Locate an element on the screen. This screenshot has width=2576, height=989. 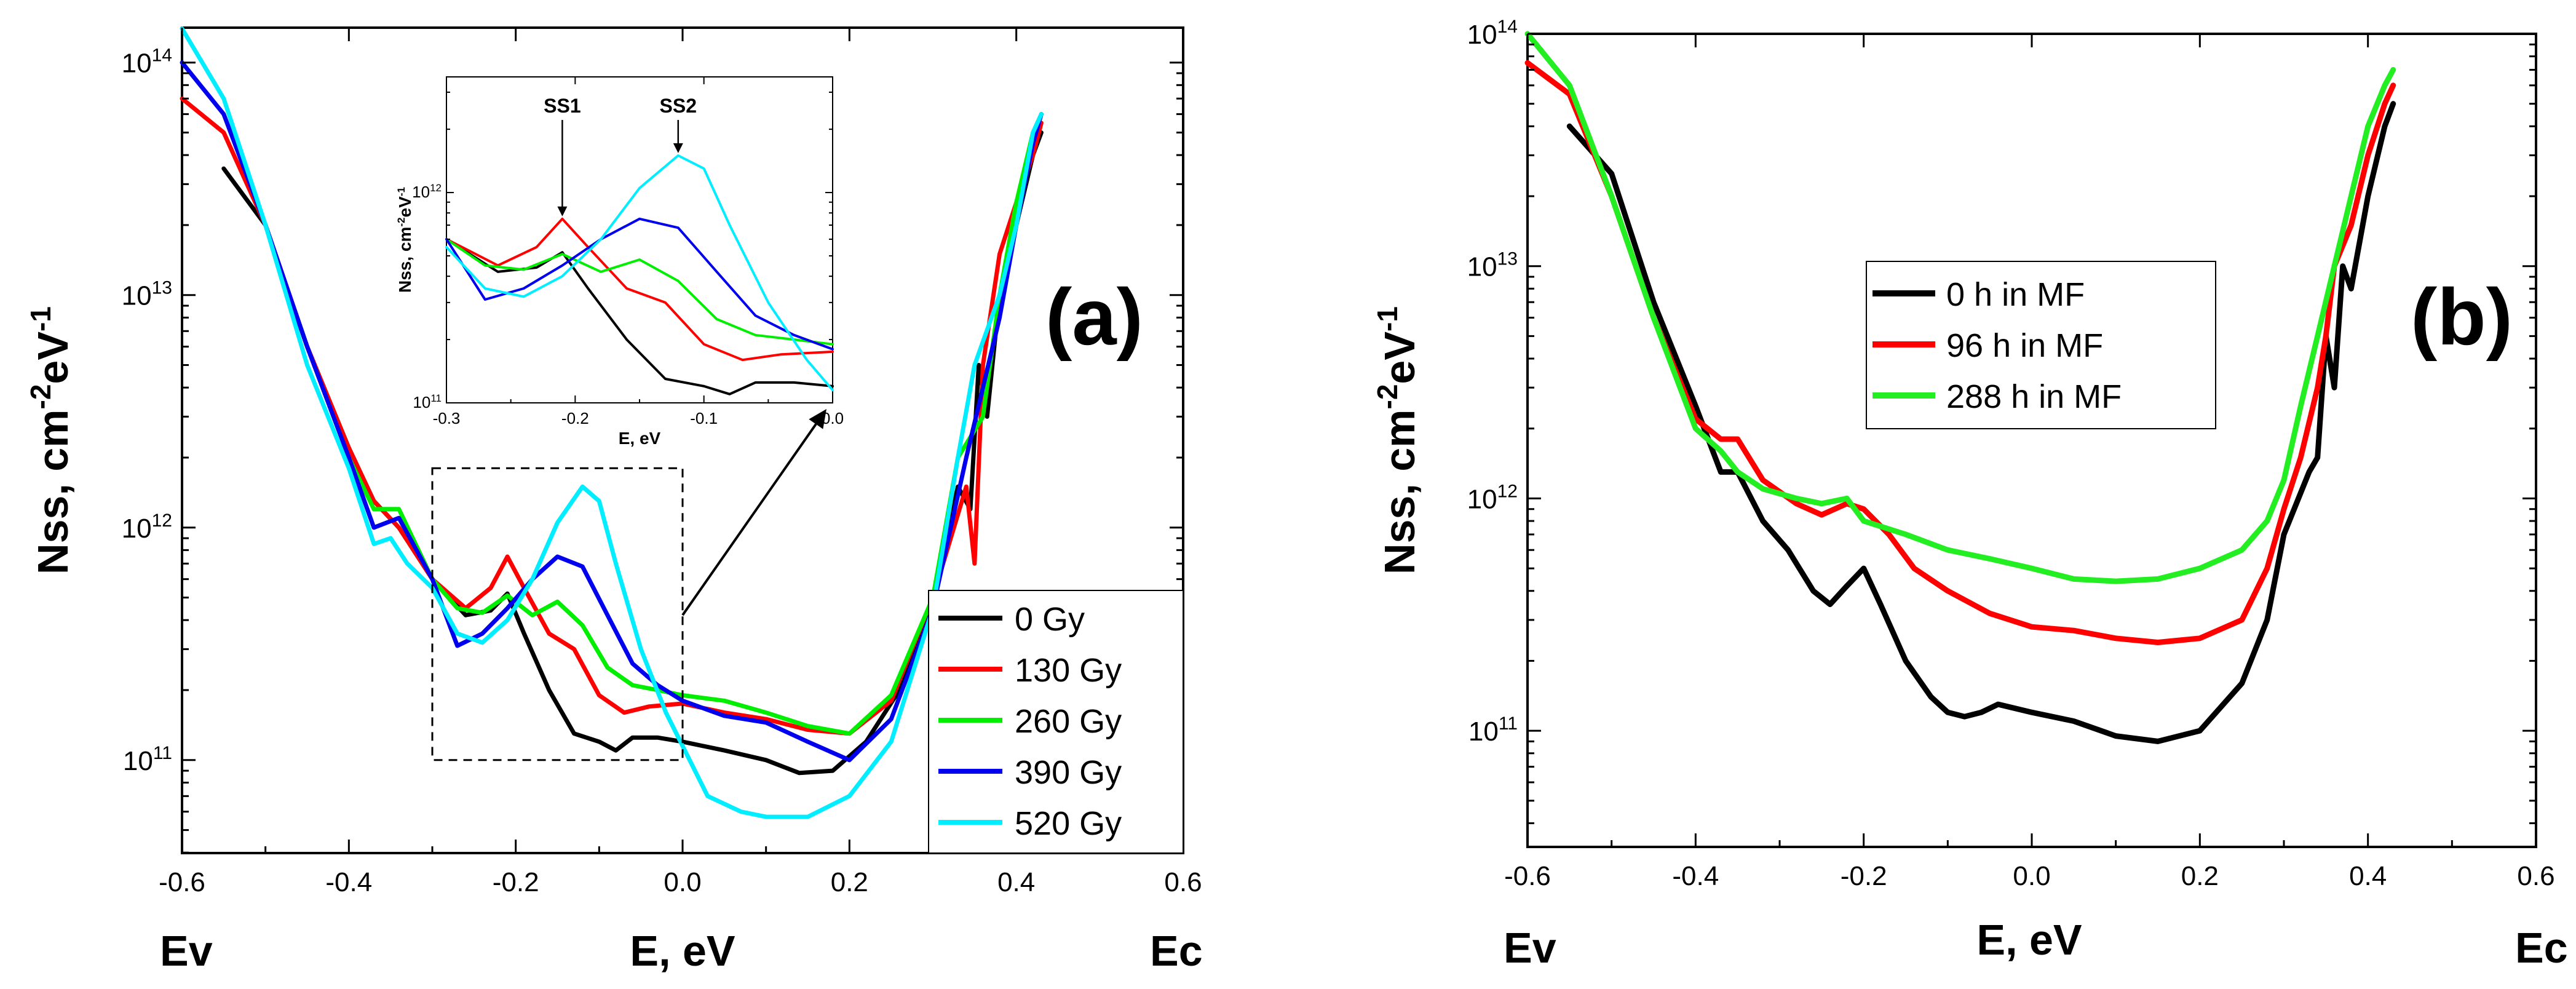
b-x-tick-label: 0.0 is located at coordinates (2031, 876).